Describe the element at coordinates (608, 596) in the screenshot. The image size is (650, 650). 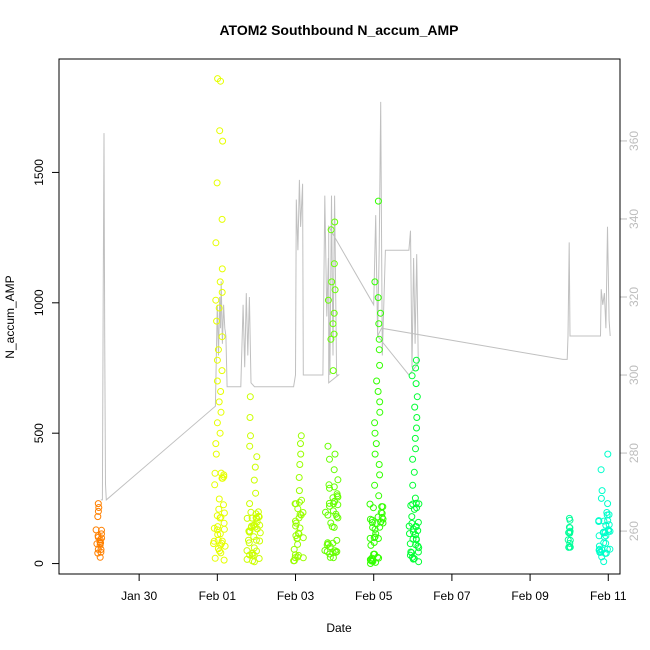
I see `x-tick-label: Feb 11` at that location.